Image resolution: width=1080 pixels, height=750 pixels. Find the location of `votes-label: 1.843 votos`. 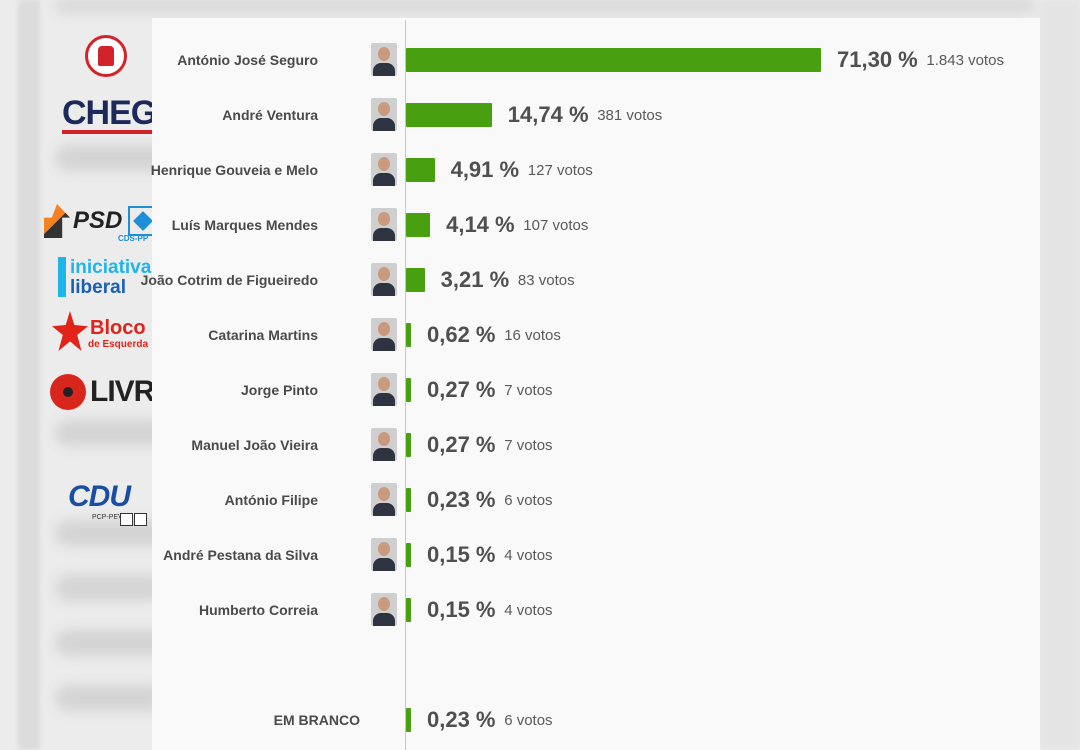

votes-label: 1.843 votos is located at coordinates (965, 60).